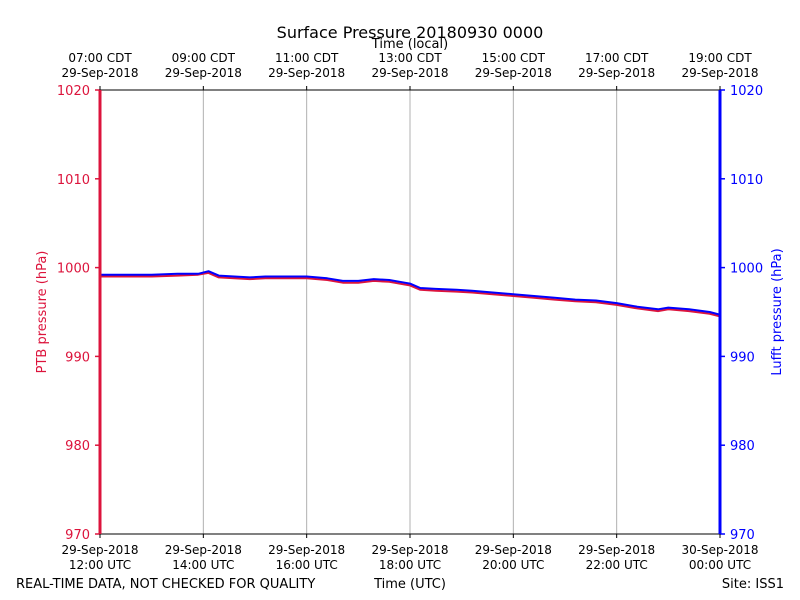 The image size is (800, 600). What do you see at coordinates (73, 180) in the screenshot?
I see `left-y-tick-label: 1010` at bounding box center [73, 180].